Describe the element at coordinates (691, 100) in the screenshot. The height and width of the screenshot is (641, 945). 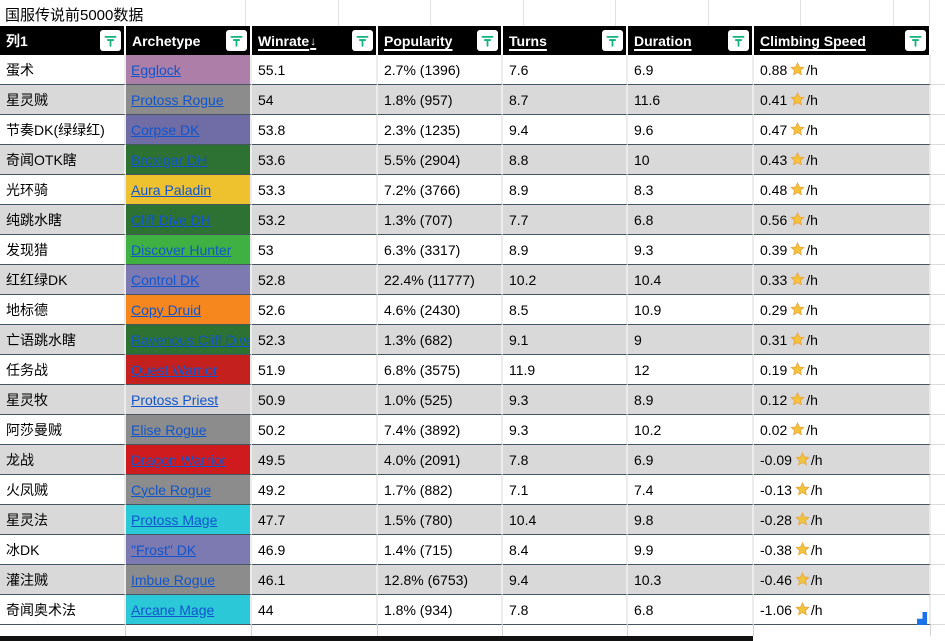
I see `duration-cell: 11.6` at that location.